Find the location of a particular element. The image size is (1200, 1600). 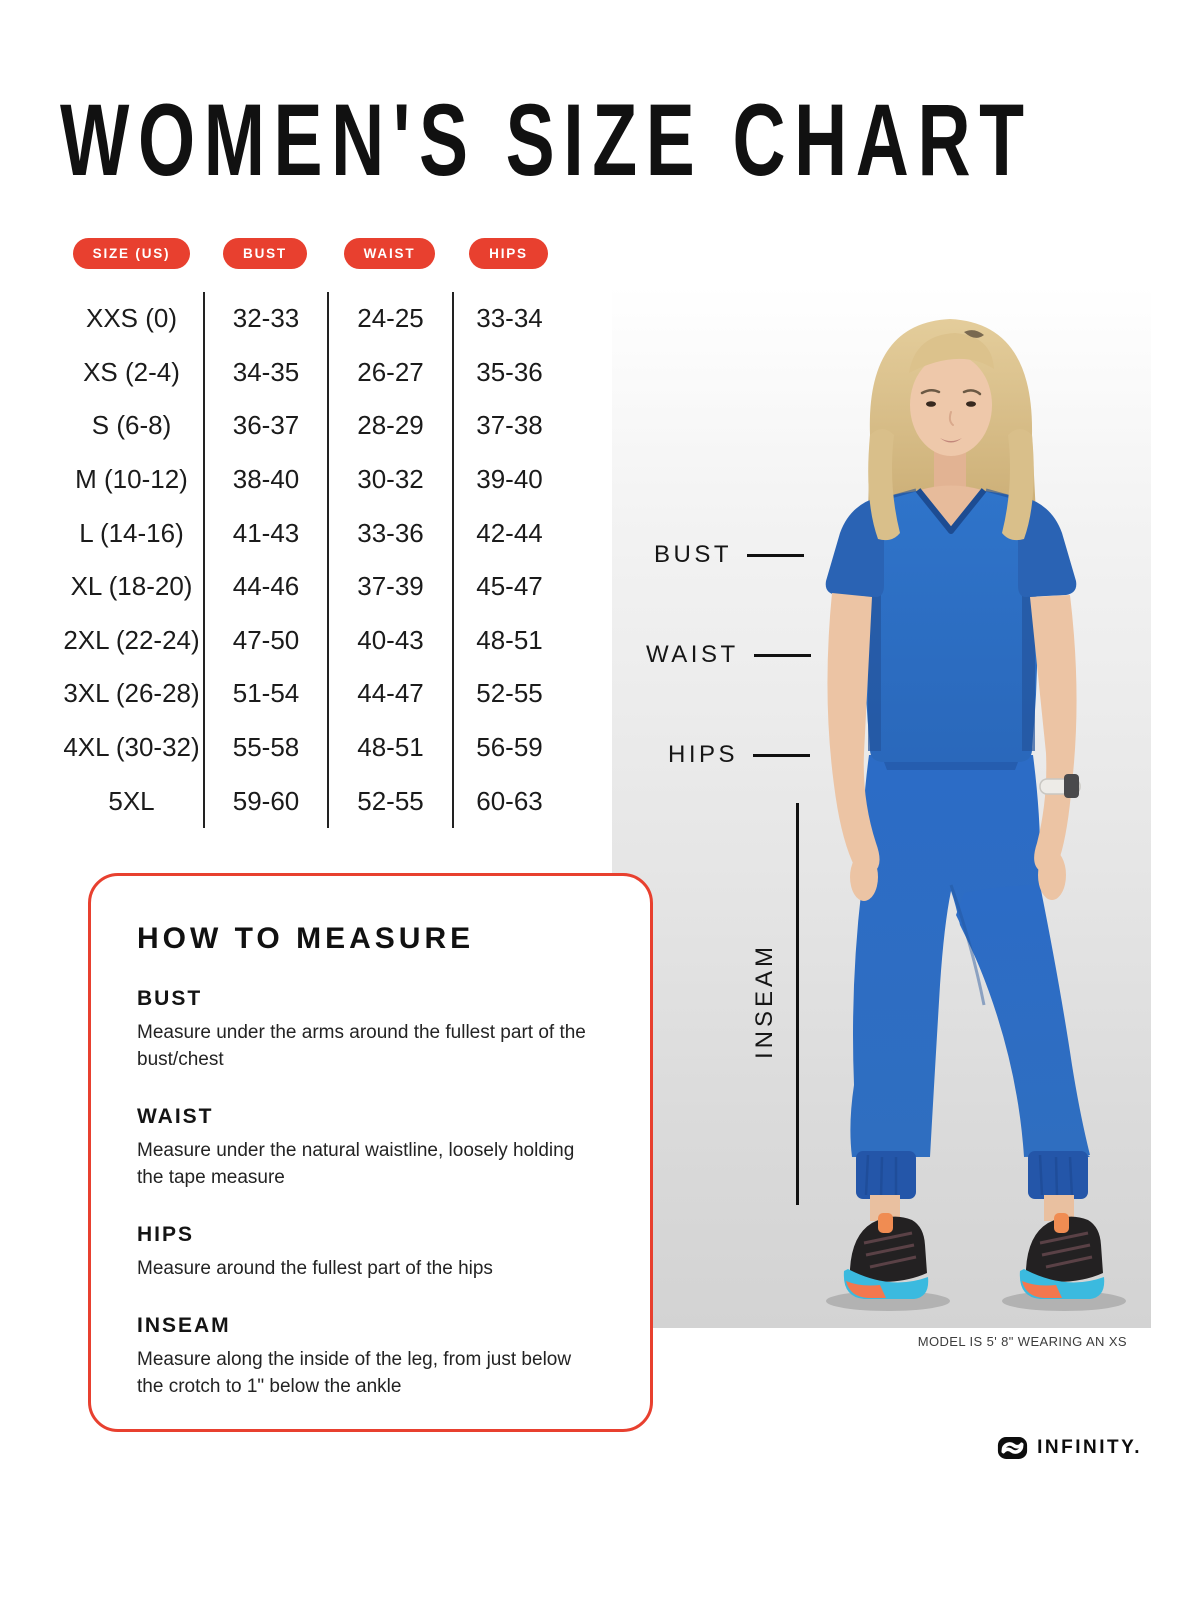

column-pill-waist: WAIST is located at coordinates (389, 253).